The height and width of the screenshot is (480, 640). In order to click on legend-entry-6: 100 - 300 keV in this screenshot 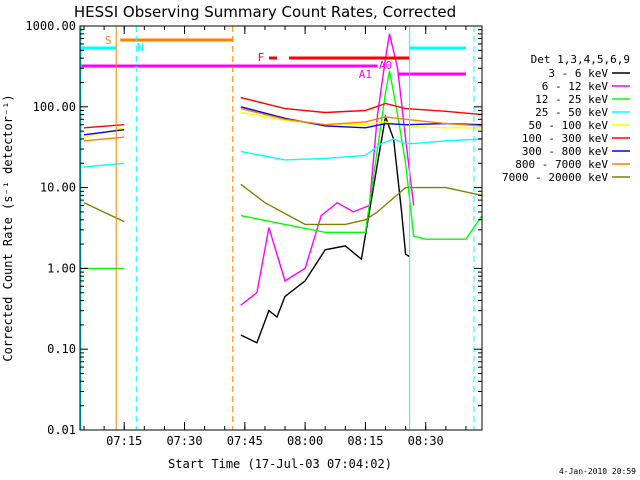, I will do `click(565, 138)`.